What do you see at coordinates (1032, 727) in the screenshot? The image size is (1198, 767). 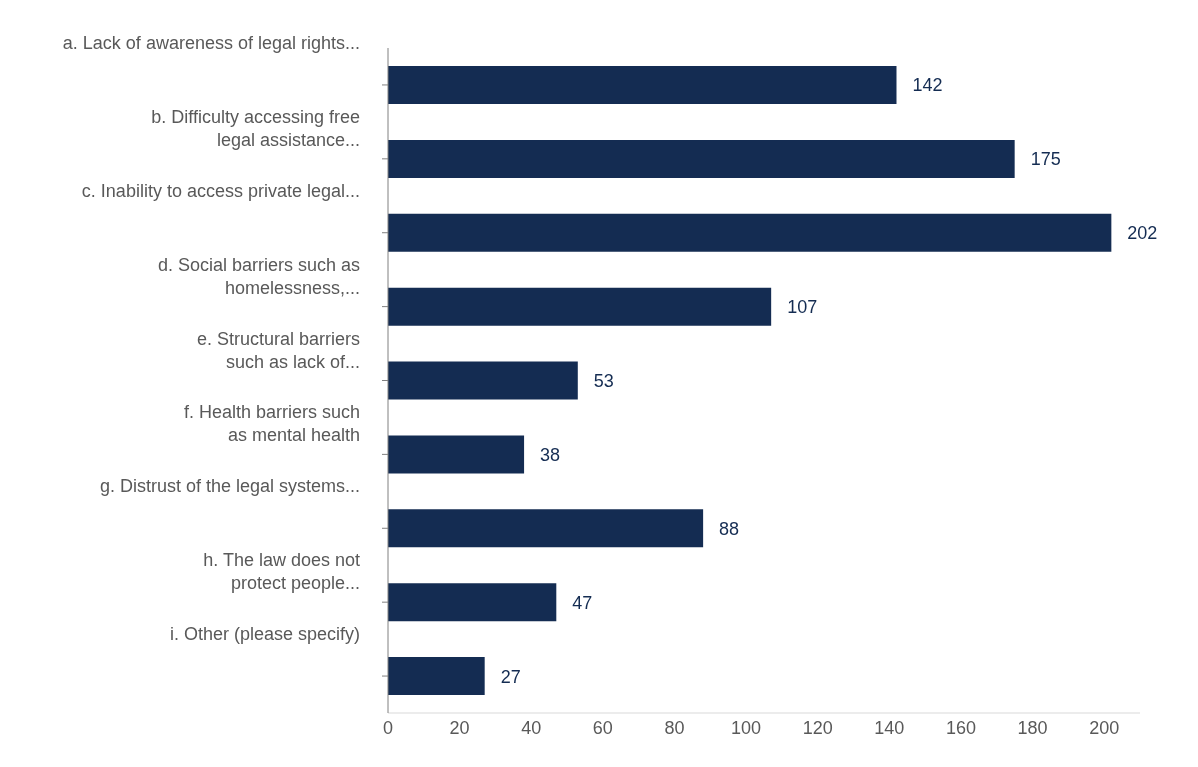 I see `x-tick-label: 180` at bounding box center [1032, 727].